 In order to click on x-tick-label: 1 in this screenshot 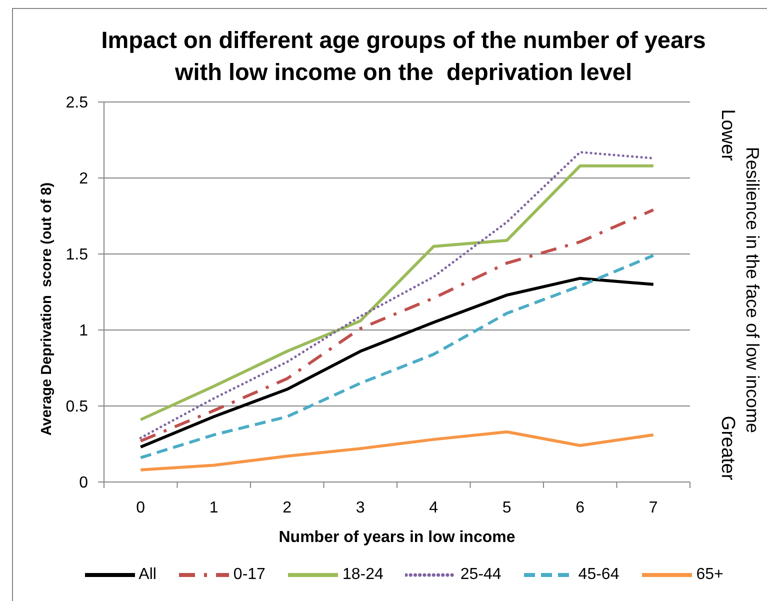, I will do `click(213, 507)`.